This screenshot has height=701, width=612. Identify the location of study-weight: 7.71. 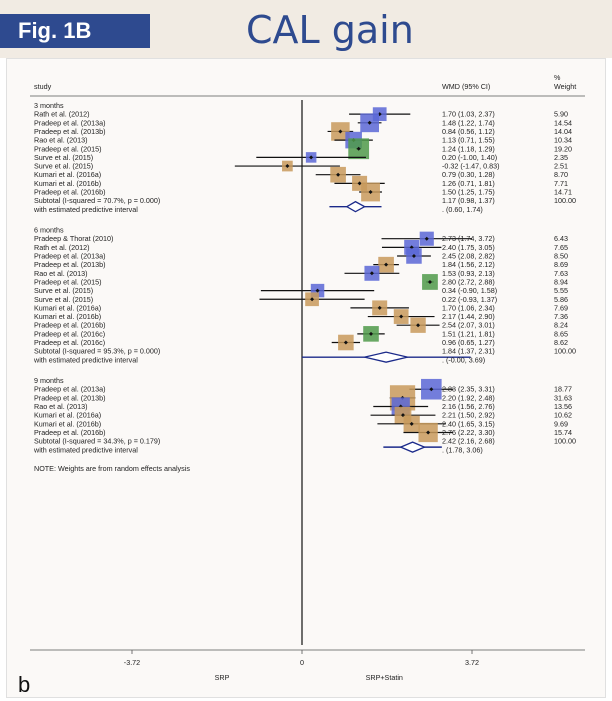
(561, 183).